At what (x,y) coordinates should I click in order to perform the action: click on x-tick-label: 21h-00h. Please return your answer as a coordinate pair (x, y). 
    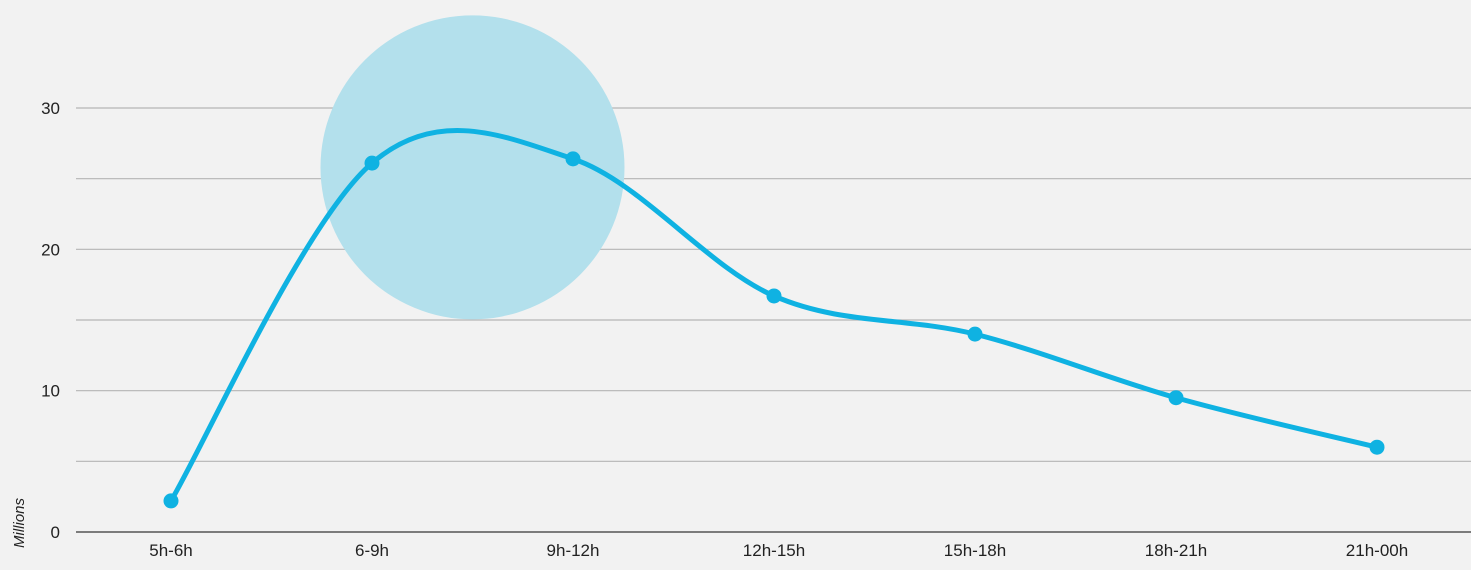
    Looking at the image, I should click on (1377, 550).